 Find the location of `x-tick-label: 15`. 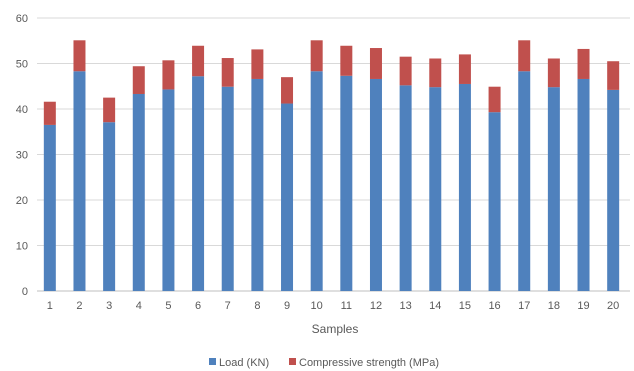

x-tick-label: 15 is located at coordinates (465, 306).